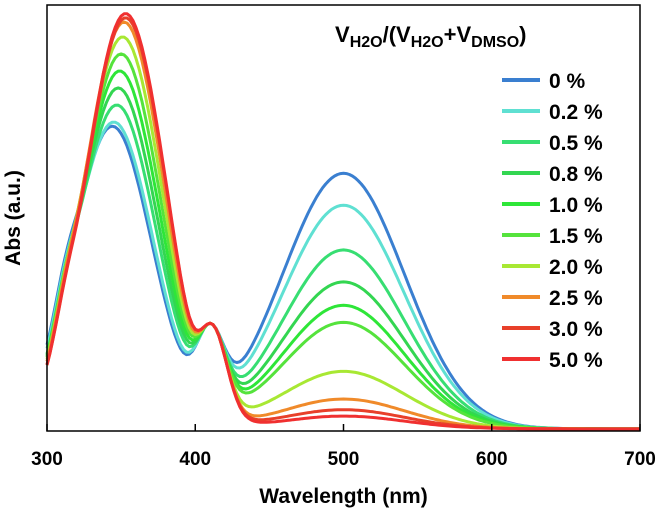 This screenshot has height=514, width=661. What do you see at coordinates (13, 218) in the screenshot?
I see `y-axis-label: Abs (a.u.)` at bounding box center [13, 218].